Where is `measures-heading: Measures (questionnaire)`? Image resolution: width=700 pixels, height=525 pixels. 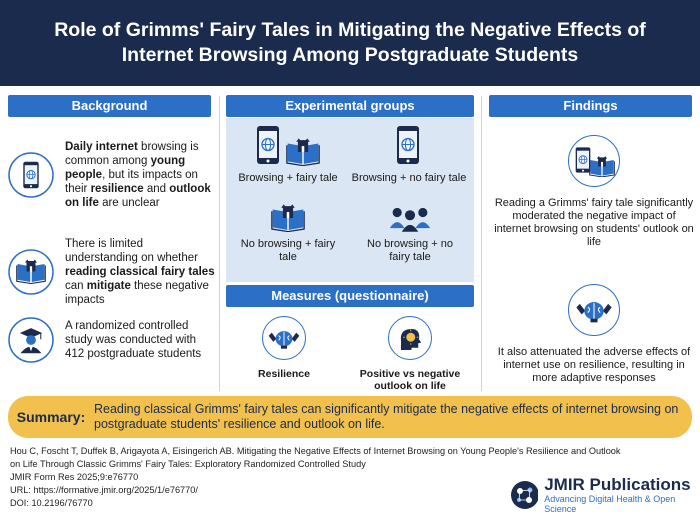 measures-heading: Measures (questionnaire) is located at coordinates (350, 296).